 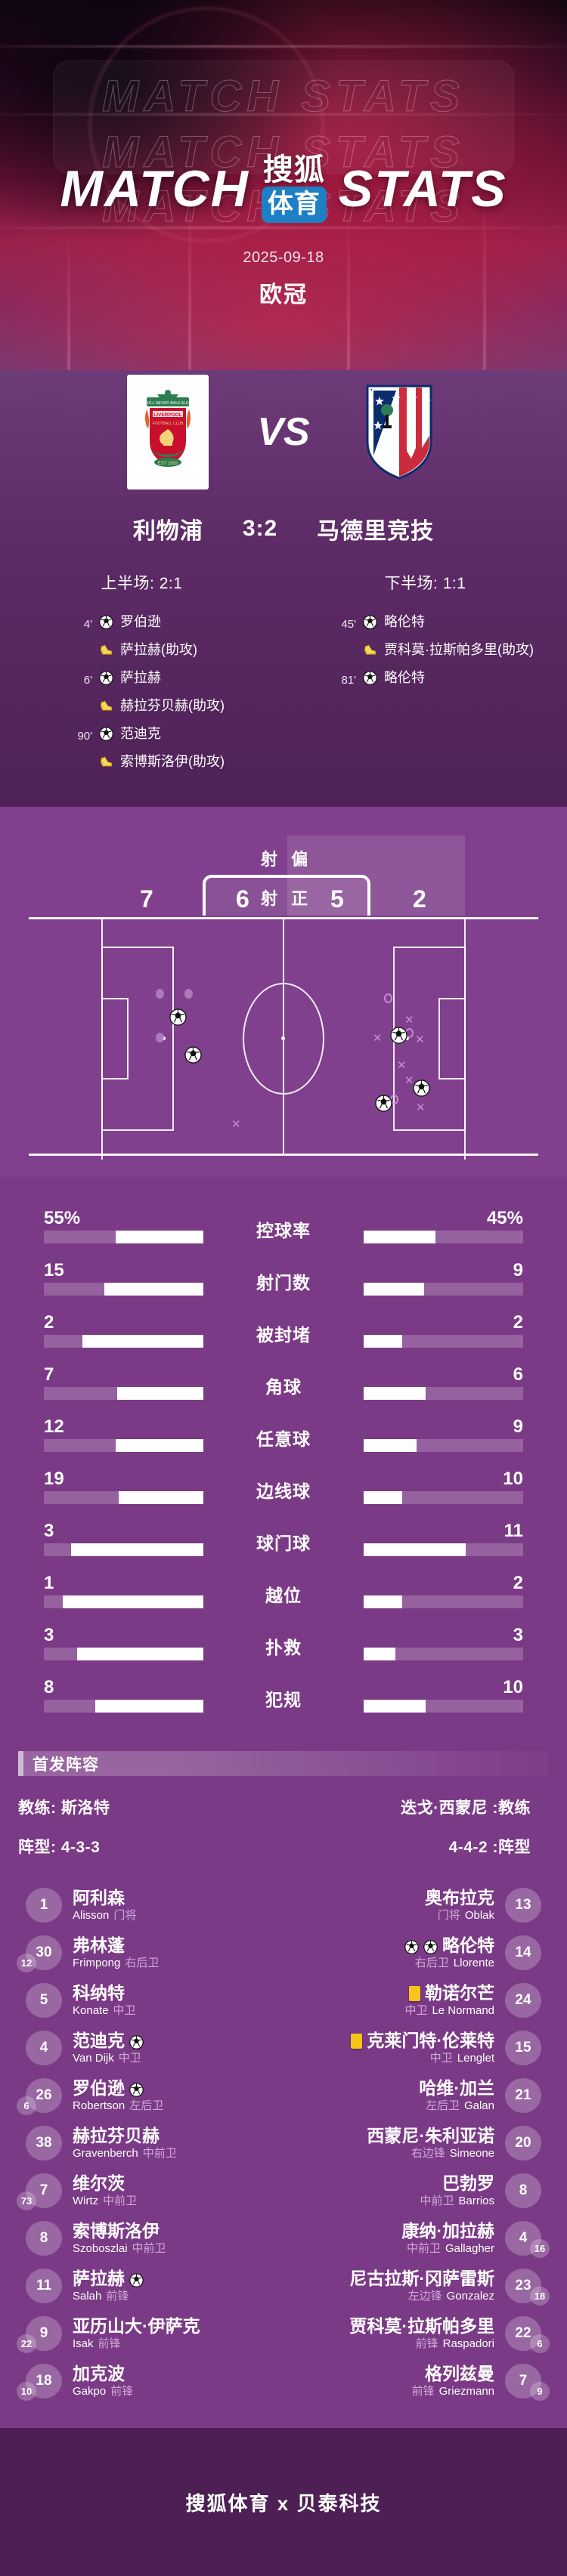 I want to click on player-shirt-number: 18, so click(x=44, y=2380).